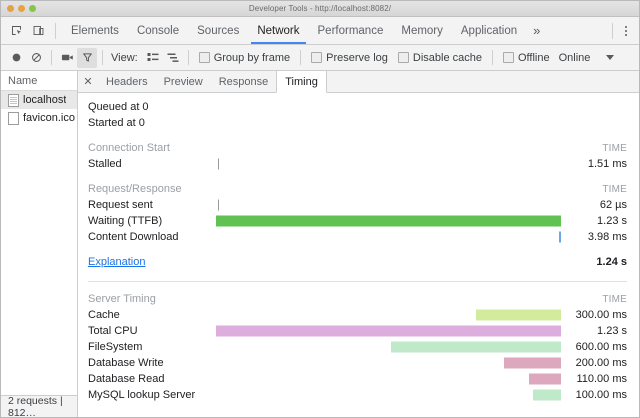 The width and height of the screenshot is (640, 418). What do you see at coordinates (39, 118) in the screenshot?
I see `request-row-favicon: favicon.ico` at bounding box center [39, 118].